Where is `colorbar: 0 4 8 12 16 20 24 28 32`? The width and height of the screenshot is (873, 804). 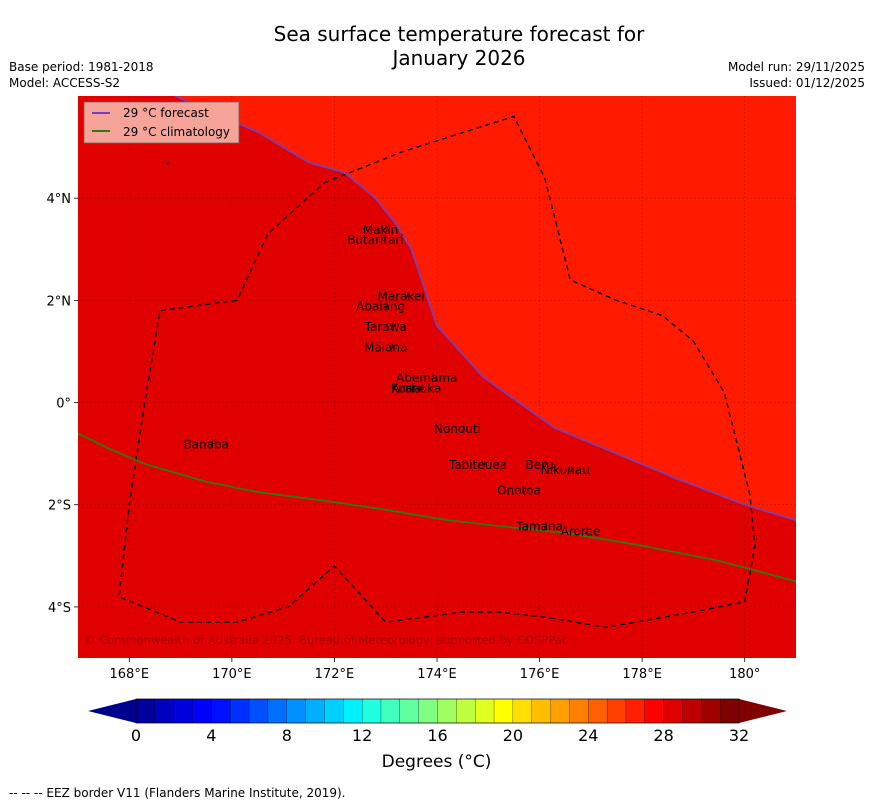
colorbar: 0 4 8 12 16 20 24 28 32 is located at coordinates (437, 721).